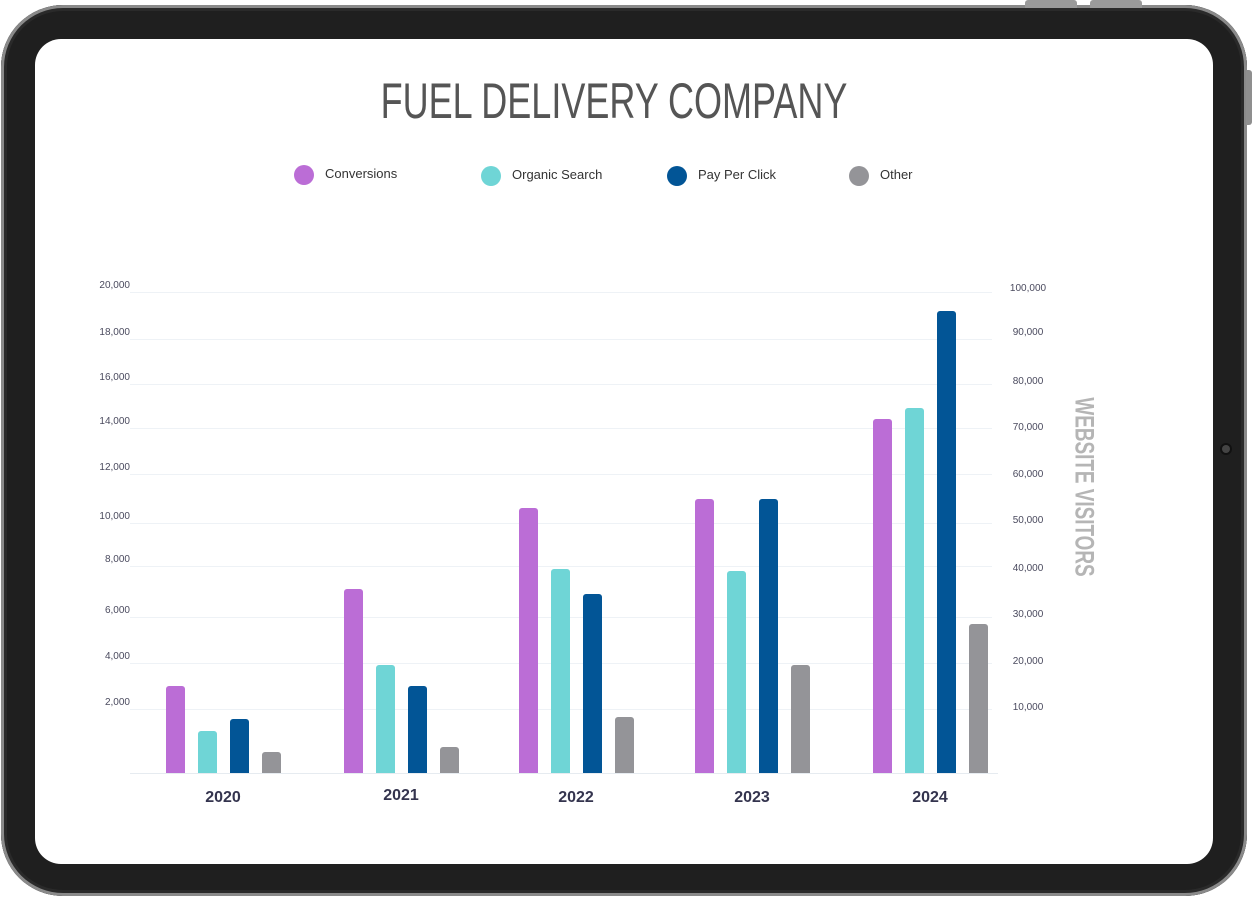 The width and height of the screenshot is (1252, 899). What do you see at coordinates (117, 559) in the screenshot?
I see `y-tick-label: 8,000` at bounding box center [117, 559].